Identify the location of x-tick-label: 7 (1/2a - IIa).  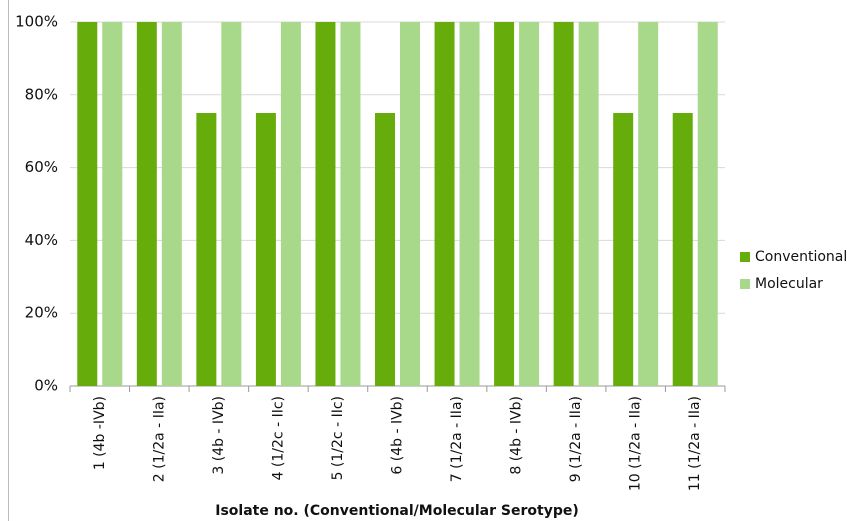
(457, 439).